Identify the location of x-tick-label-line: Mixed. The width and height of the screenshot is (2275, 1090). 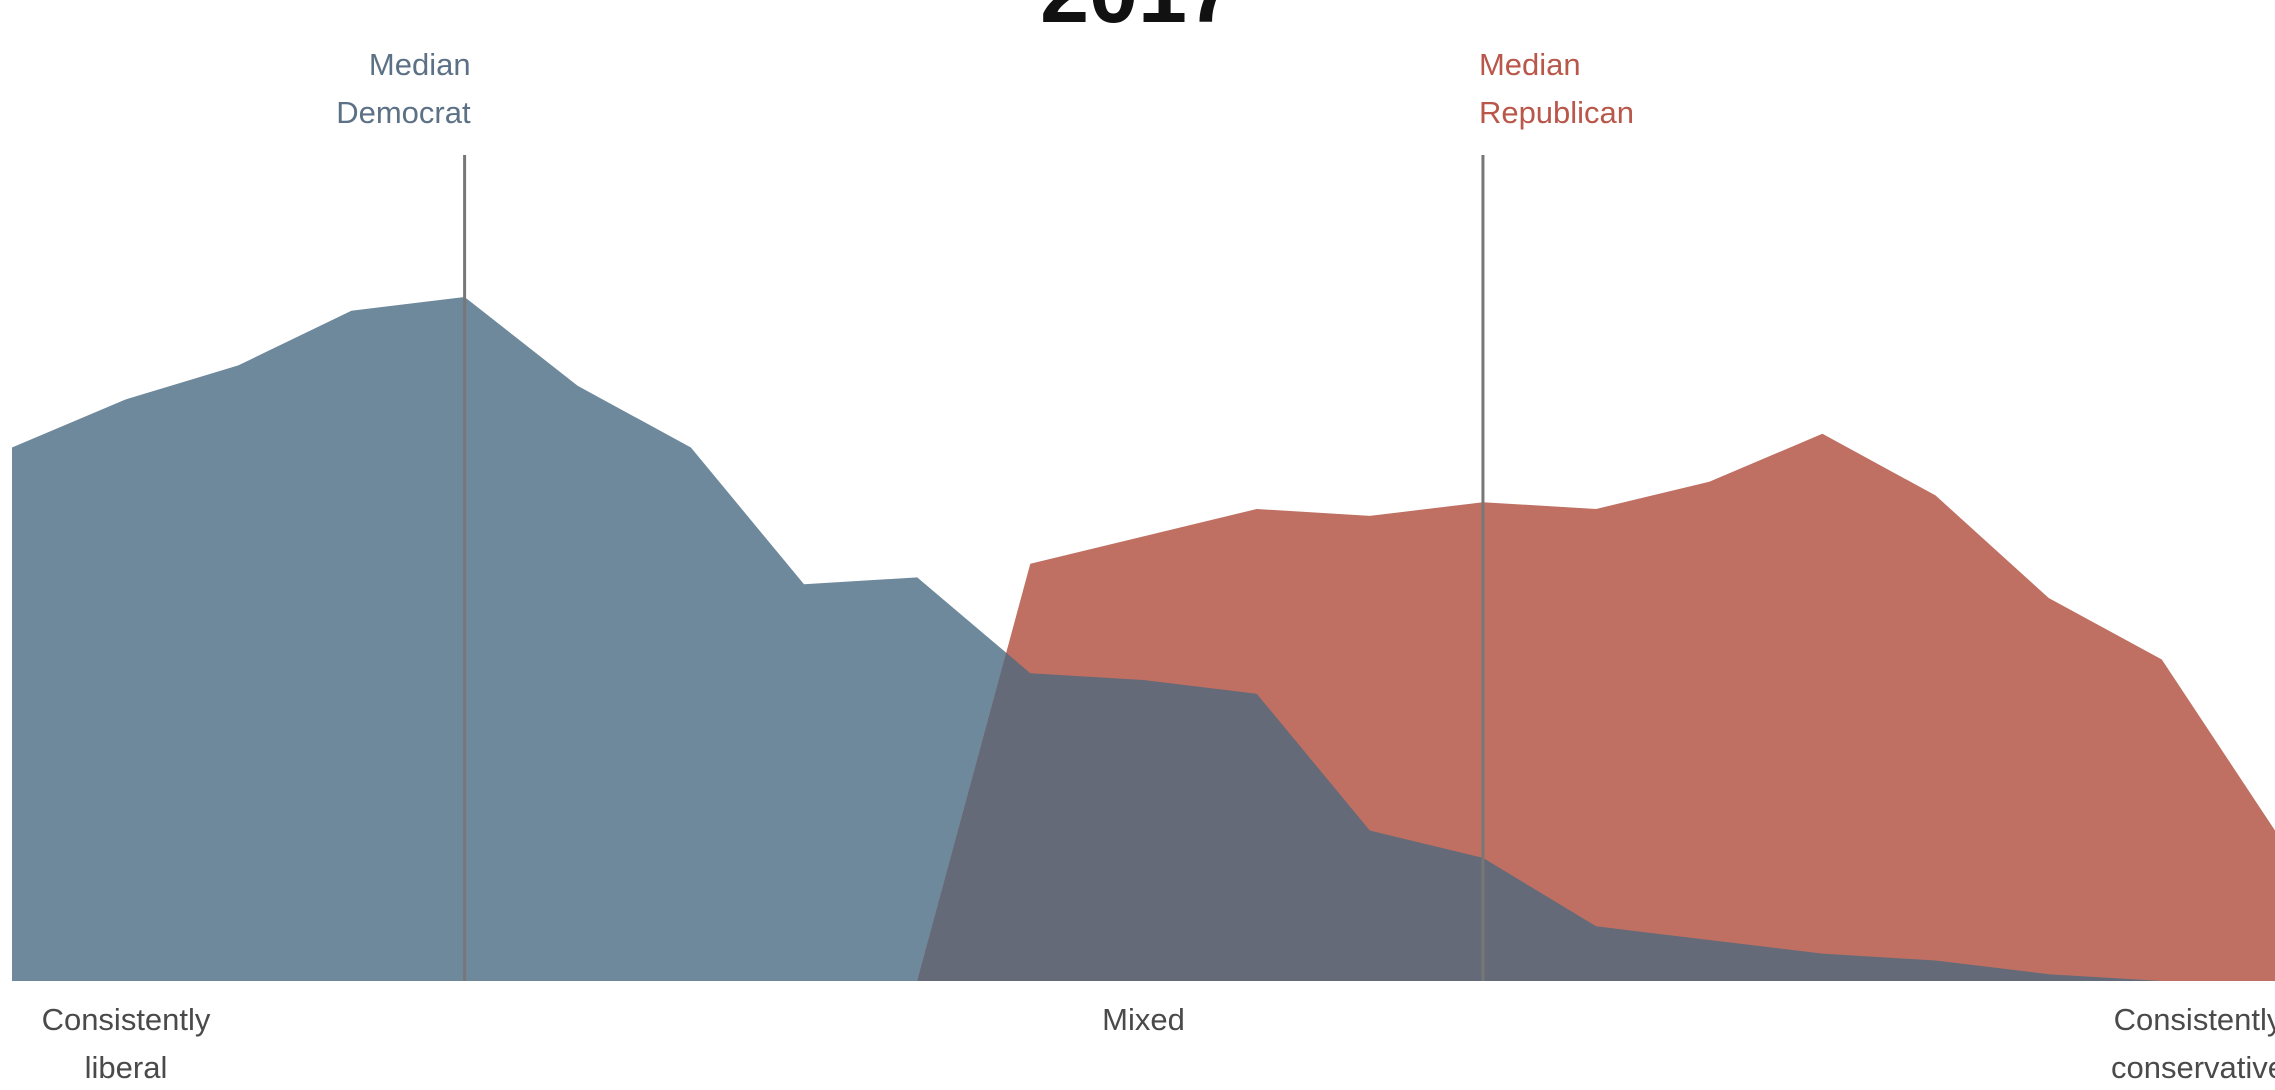
(1143, 1019).